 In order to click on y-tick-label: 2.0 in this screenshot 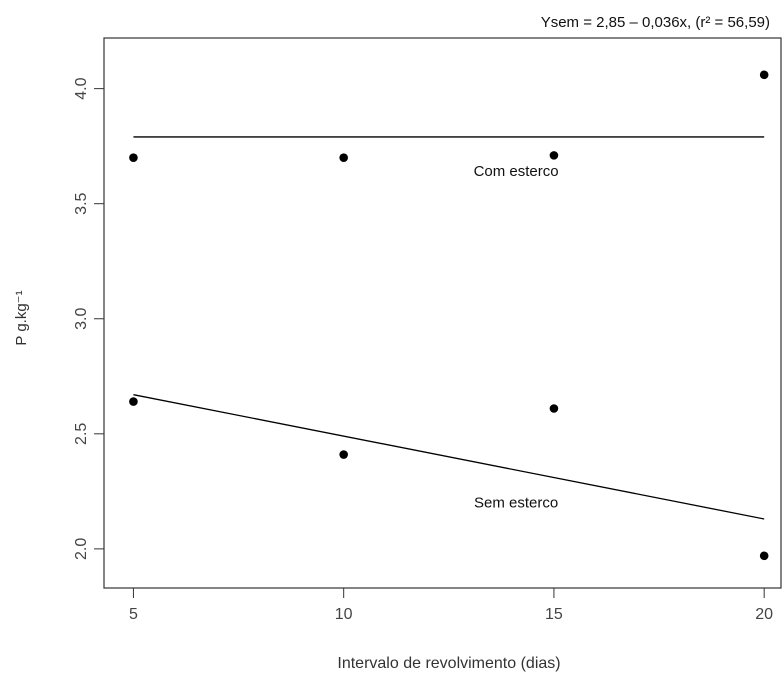, I will do `click(81, 549)`.